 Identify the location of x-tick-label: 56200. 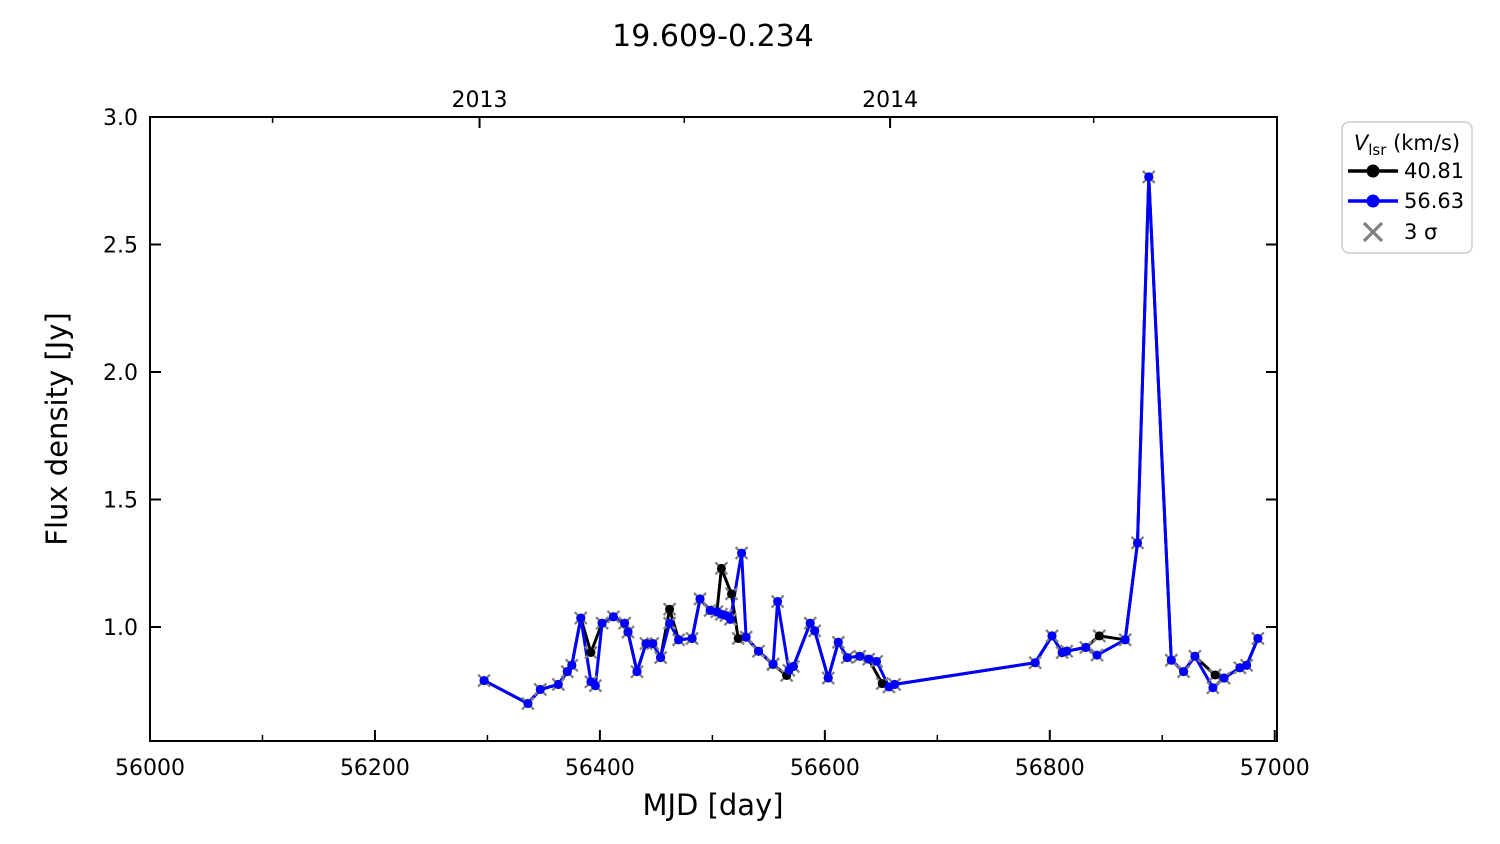
(375, 768).